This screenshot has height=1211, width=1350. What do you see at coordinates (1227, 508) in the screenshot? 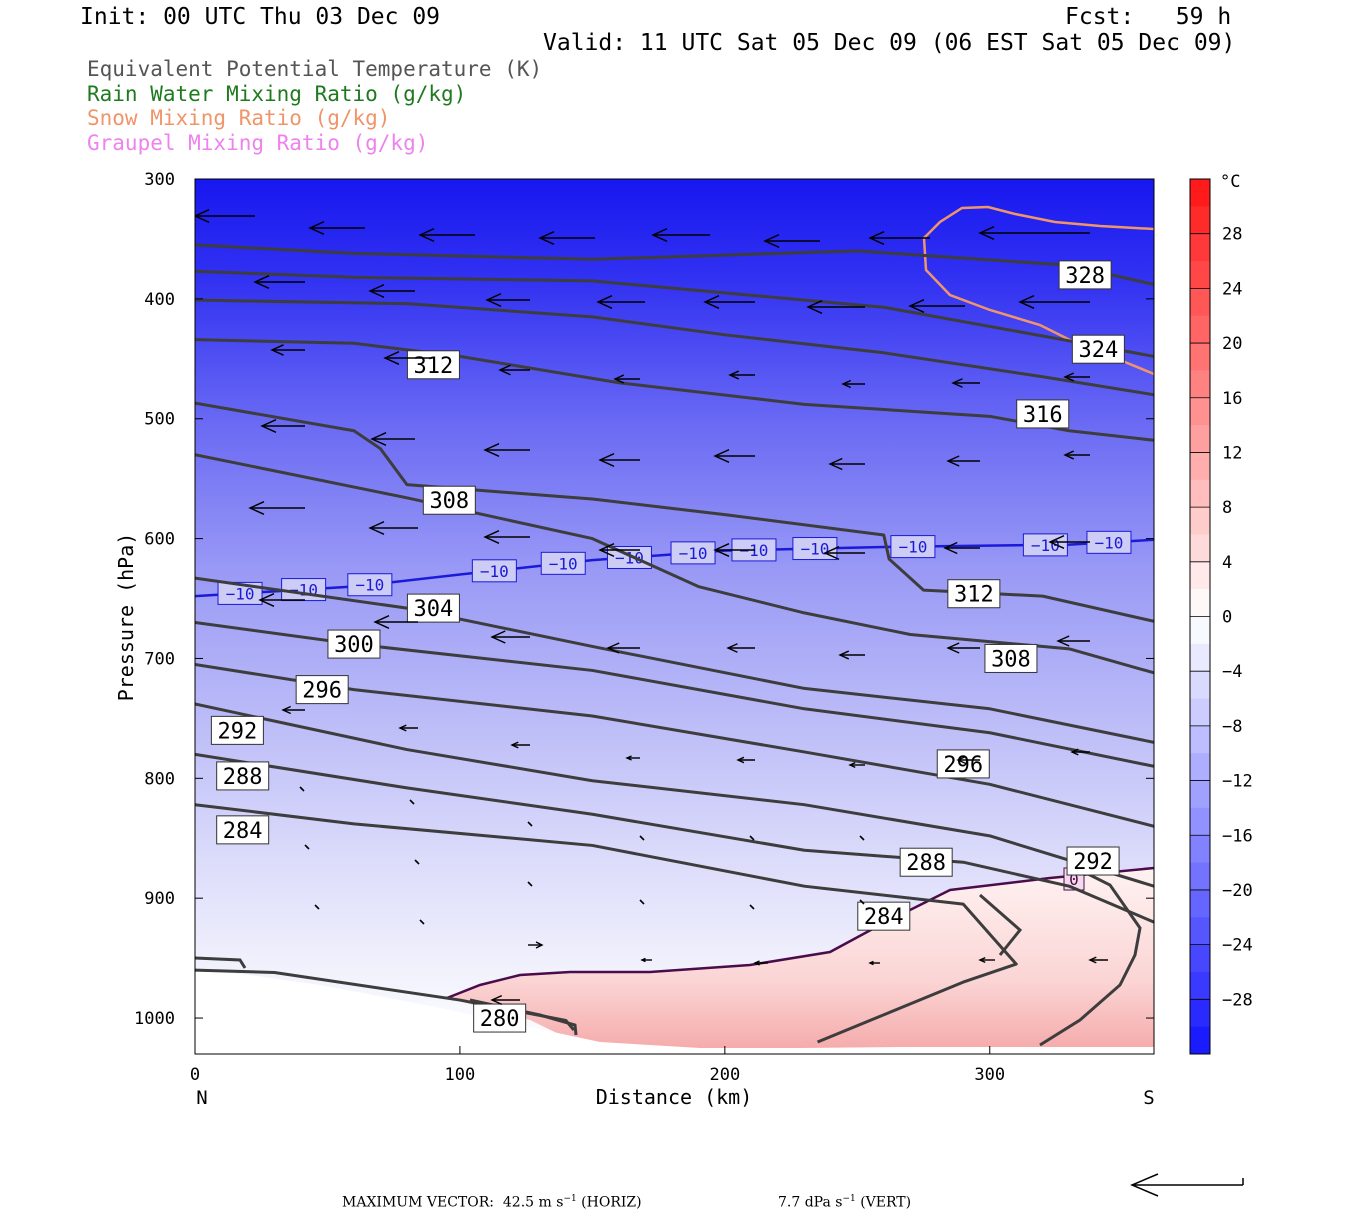
I see `colorbar-label: 8` at bounding box center [1227, 508].